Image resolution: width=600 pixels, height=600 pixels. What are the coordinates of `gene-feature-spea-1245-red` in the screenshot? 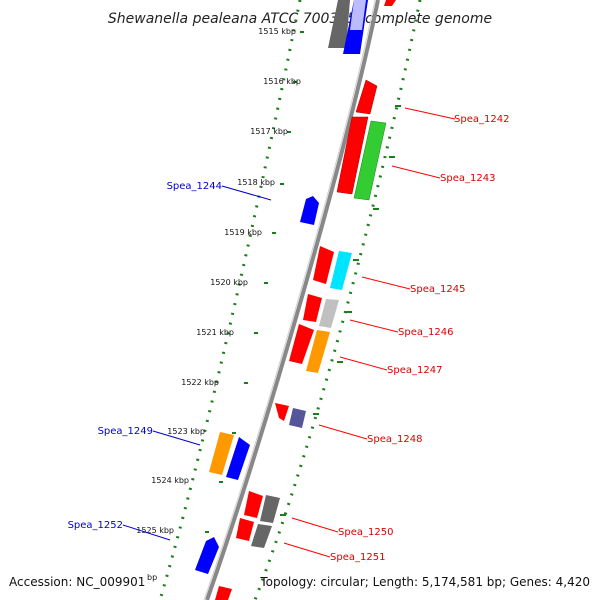 It's located at (323, 265).